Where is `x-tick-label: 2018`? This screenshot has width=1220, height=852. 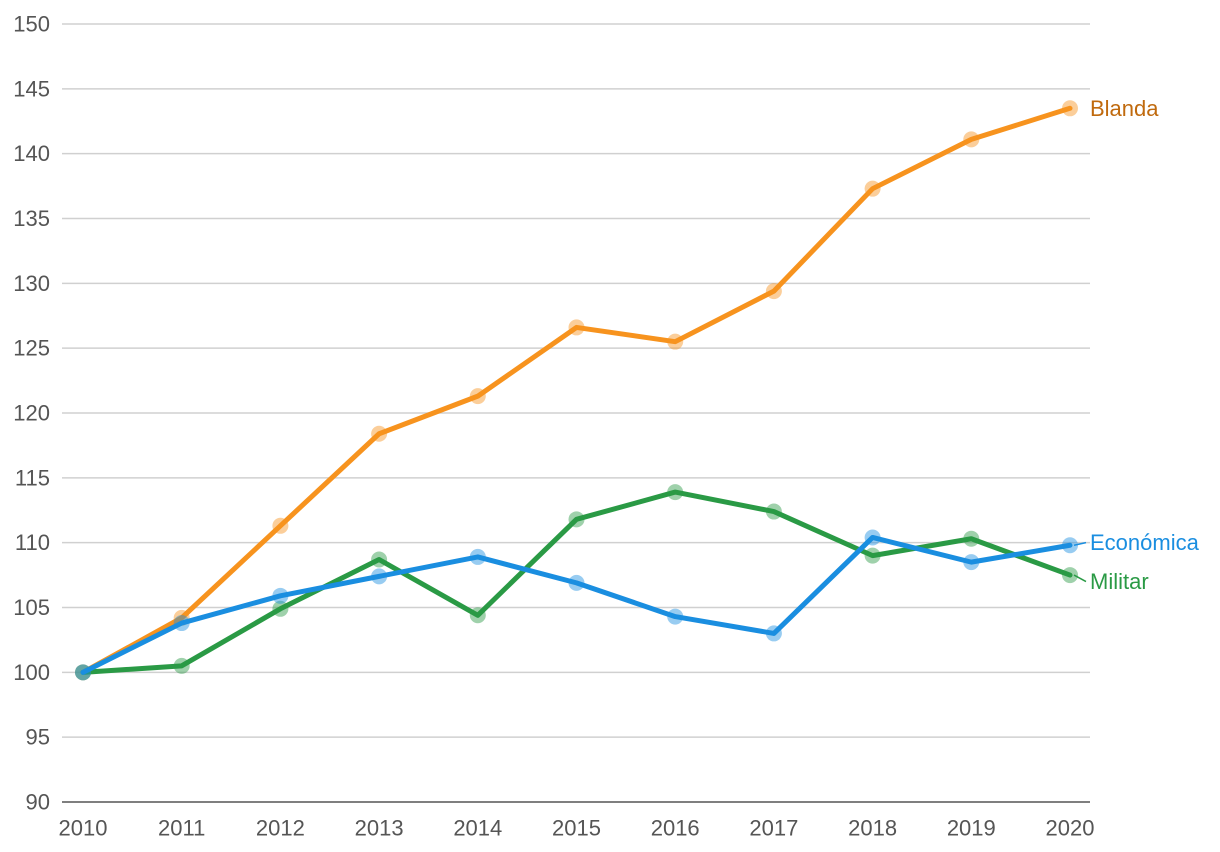
x-tick-label: 2018 is located at coordinates (872, 828).